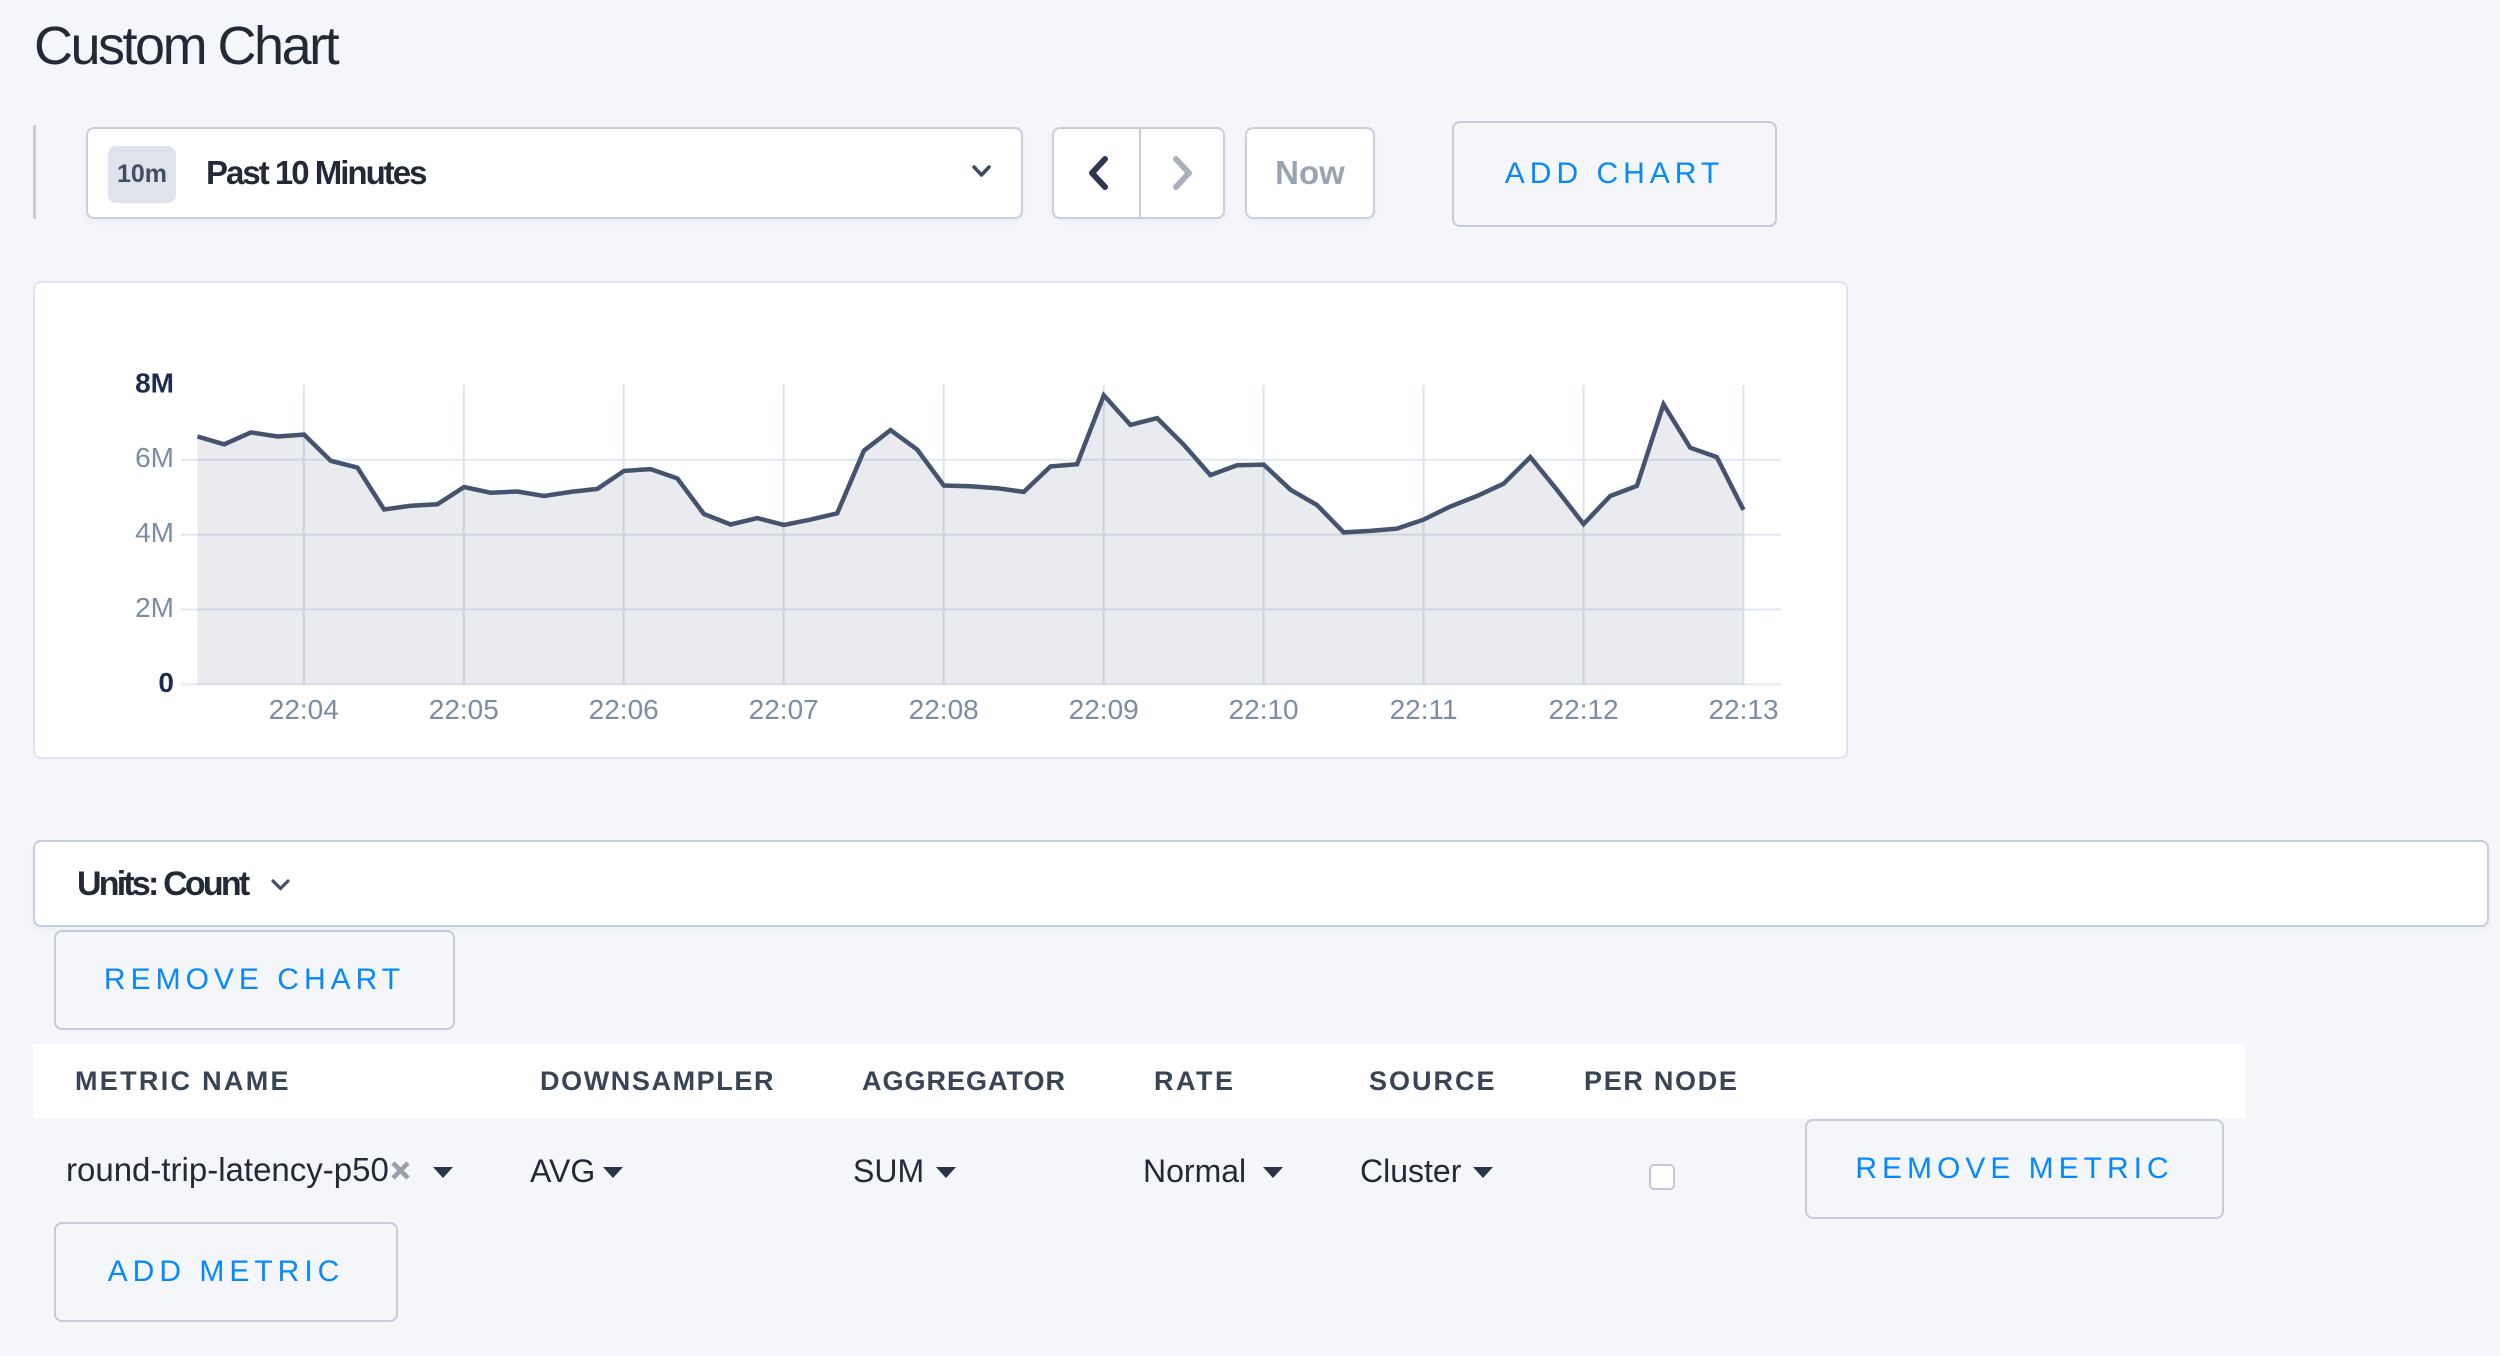  I want to click on svg-text: 22:06, so click(624, 709).